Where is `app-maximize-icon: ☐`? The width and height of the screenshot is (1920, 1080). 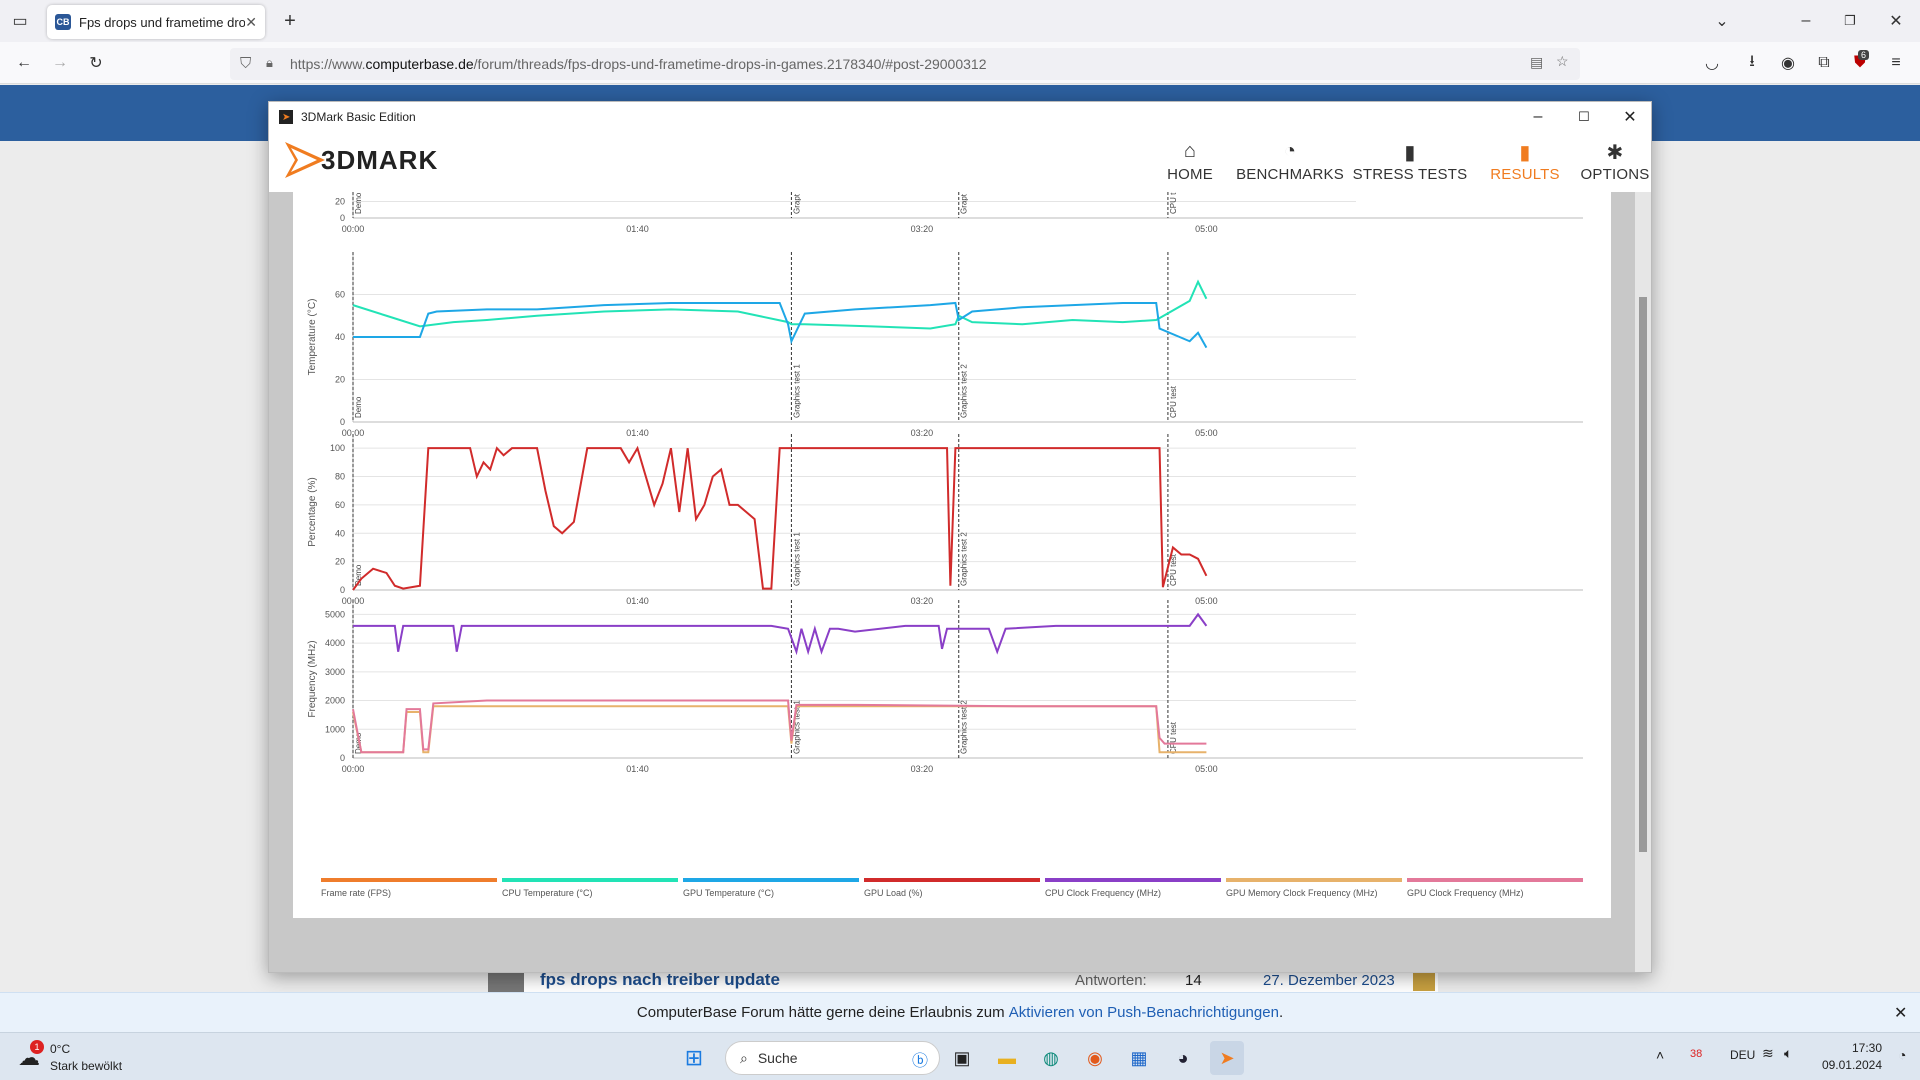
app-maximize-icon: ☐ is located at coordinates (1584, 116).